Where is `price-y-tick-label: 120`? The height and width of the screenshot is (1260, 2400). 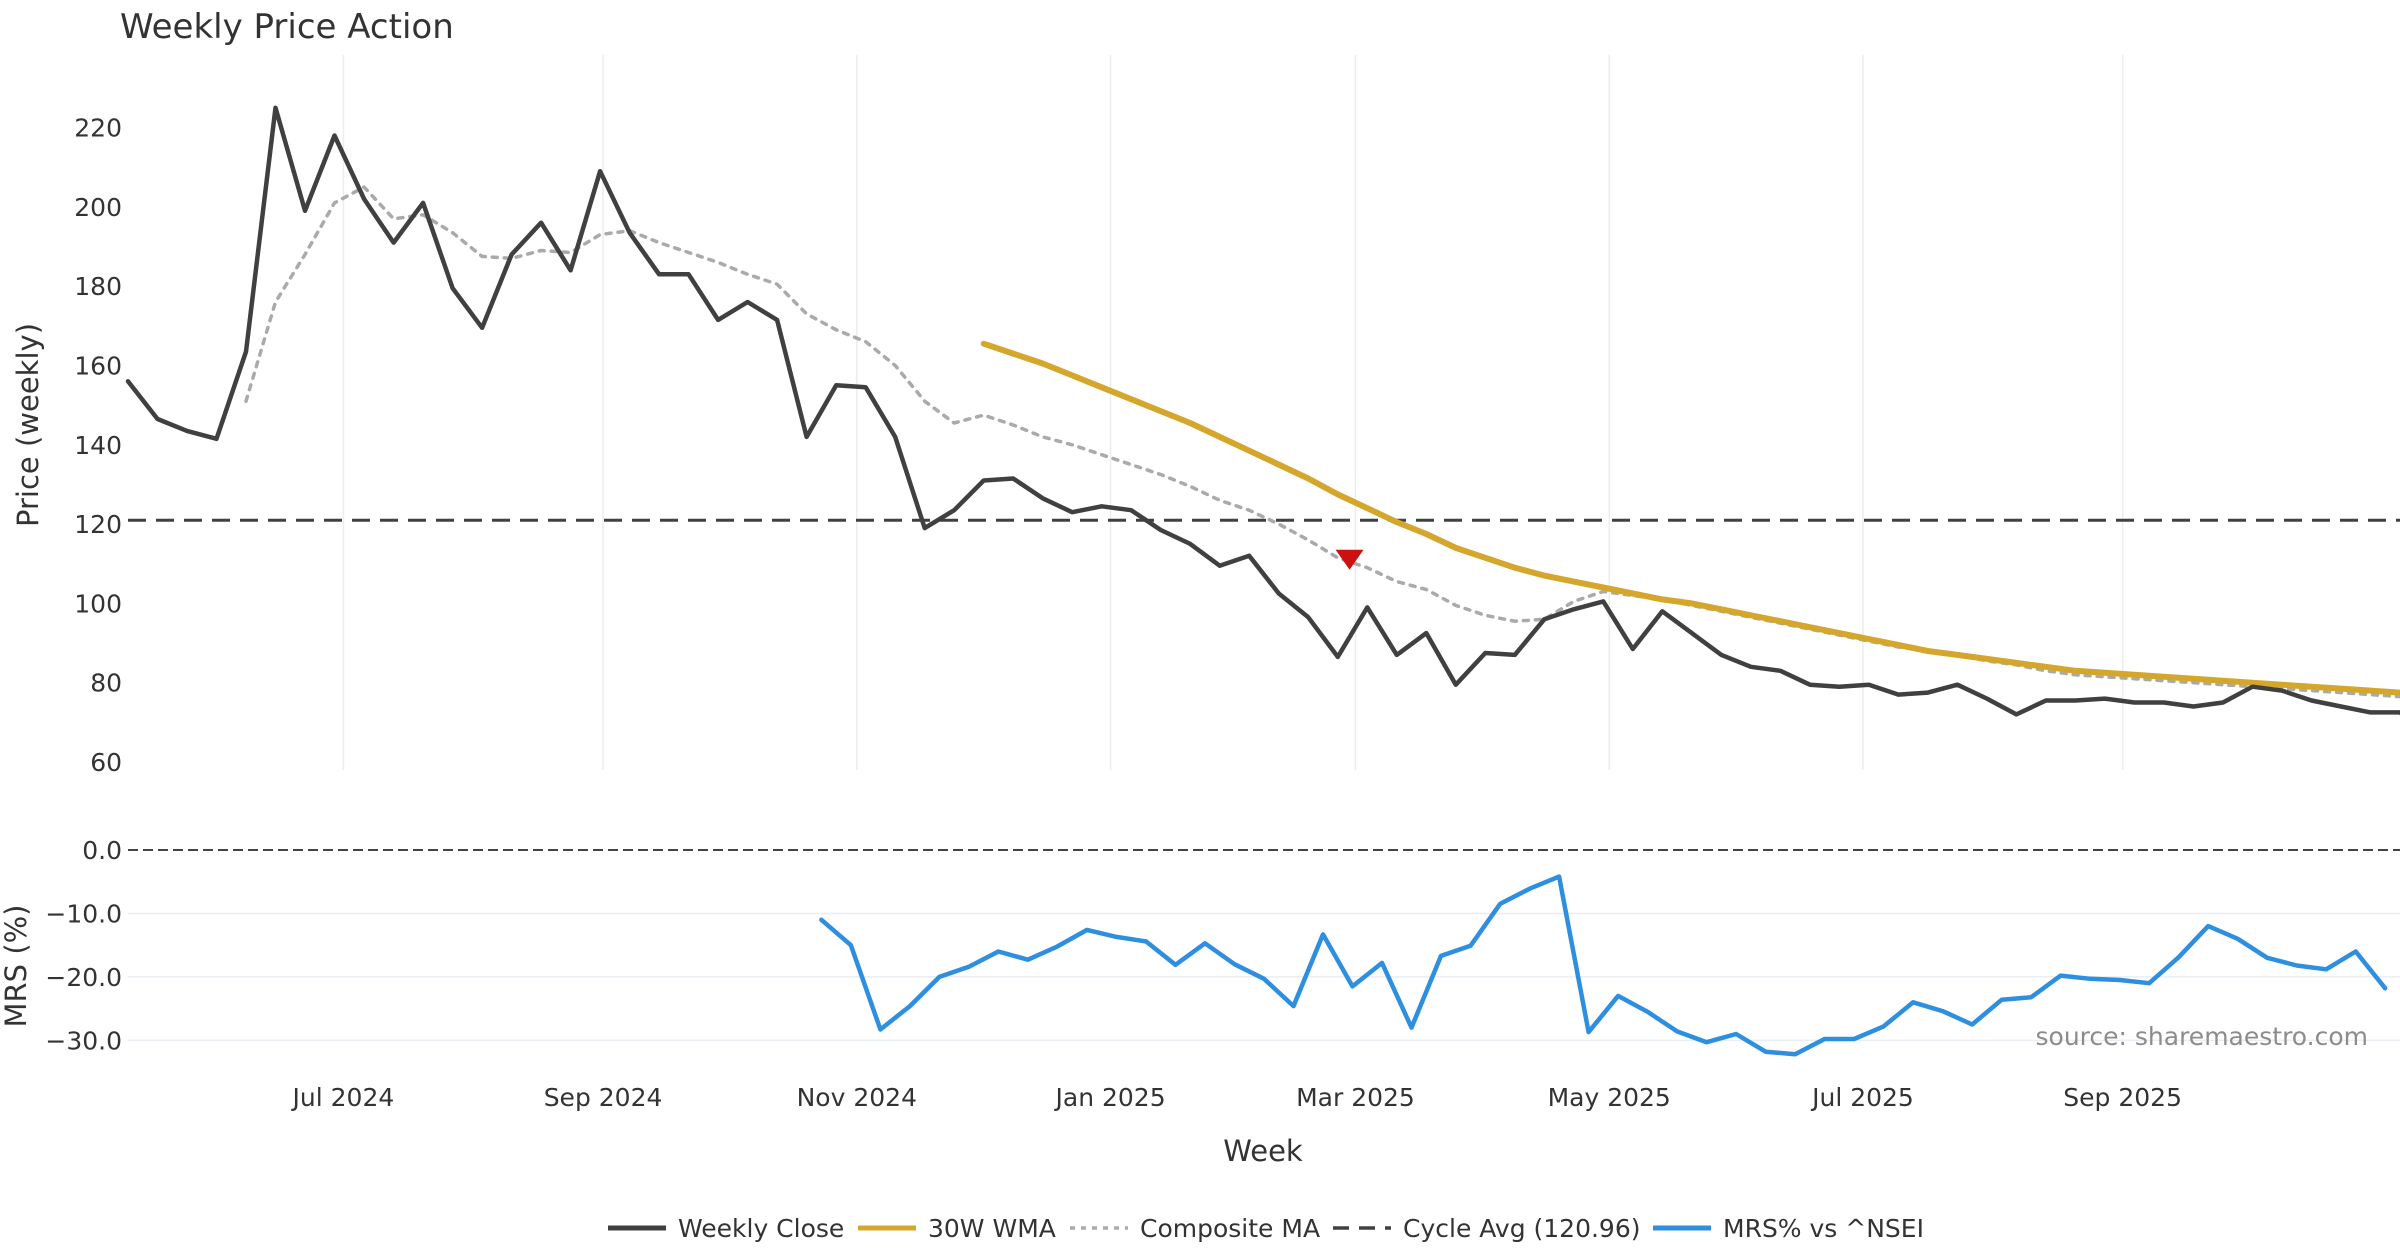
price-y-tick-label: 120 is located at coordinates (98, 524).